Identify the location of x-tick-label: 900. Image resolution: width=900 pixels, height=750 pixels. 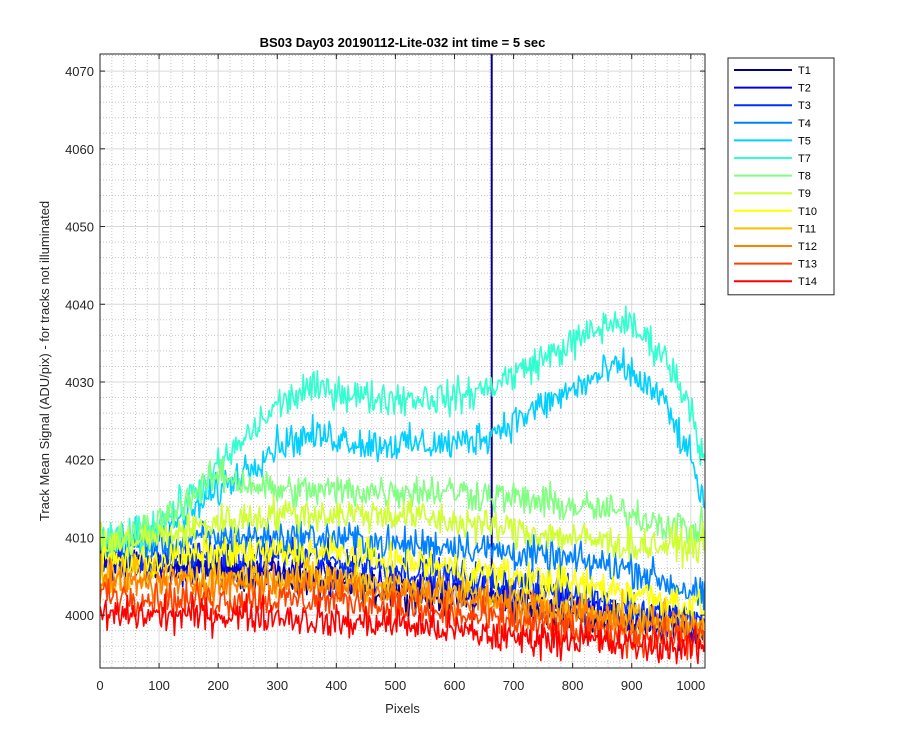
(632, 685).